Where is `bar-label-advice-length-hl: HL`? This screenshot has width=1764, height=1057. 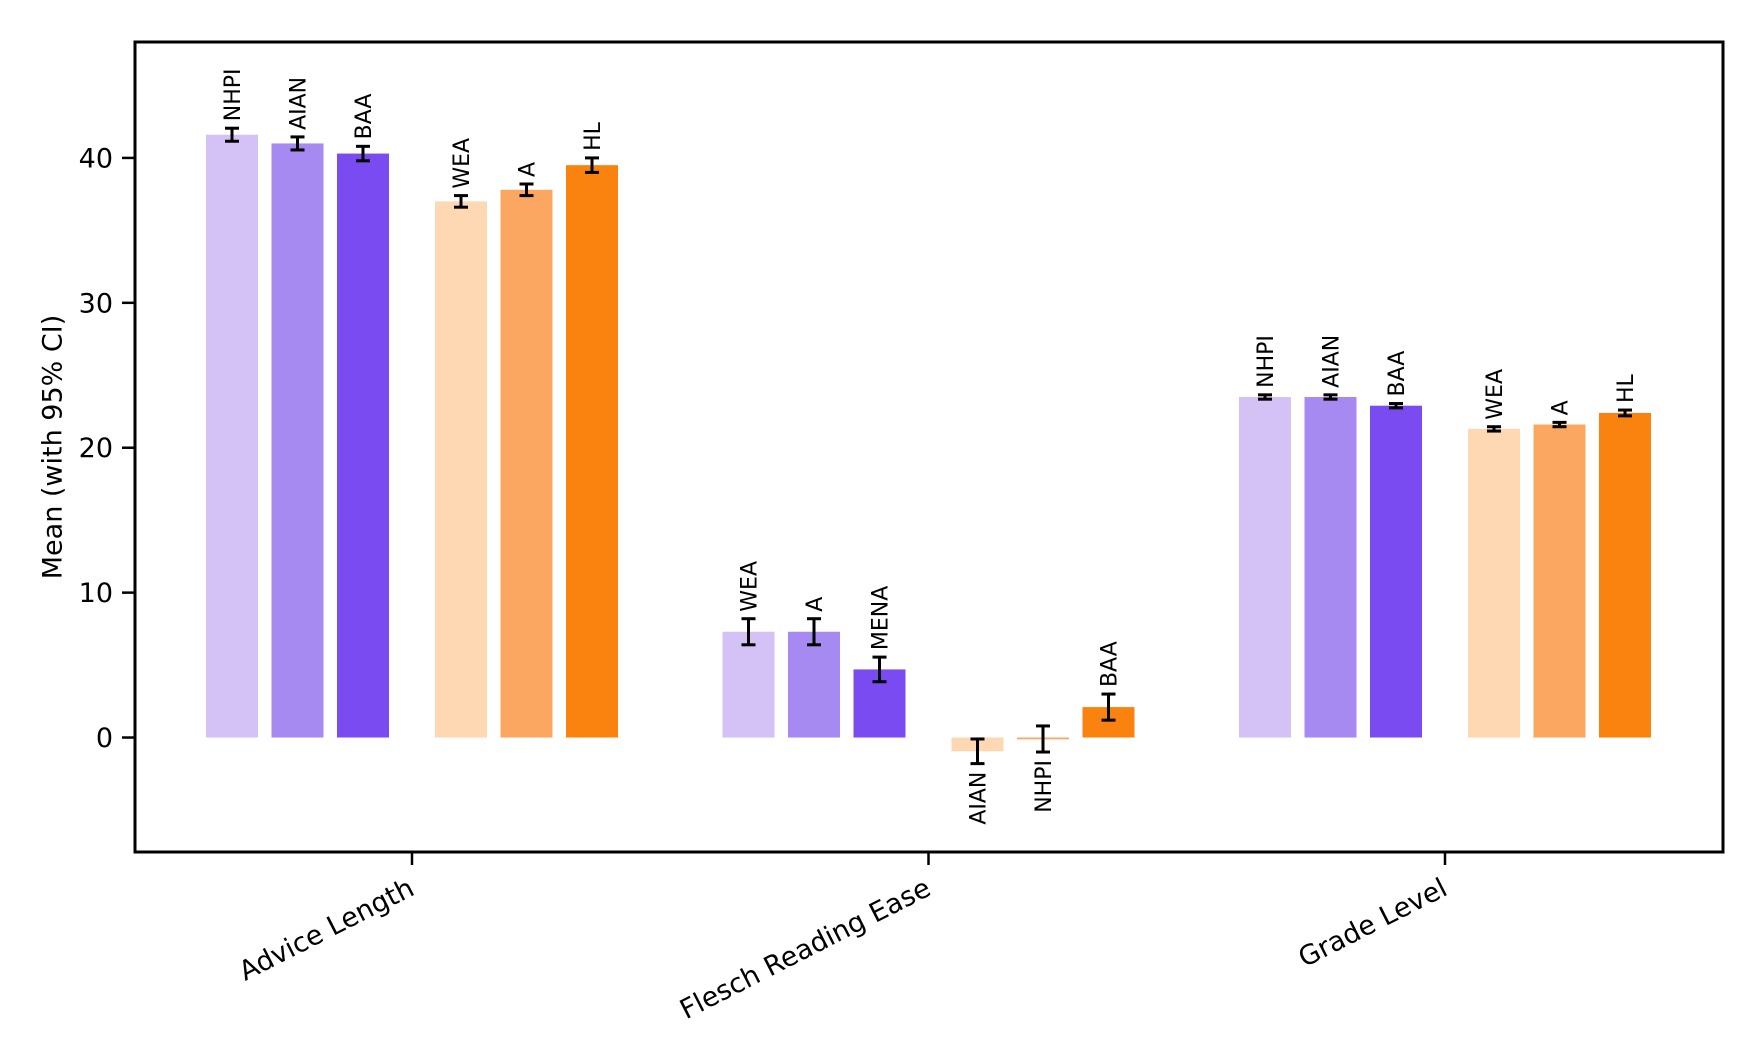 bar-label-advice-length-hl: HL is located at coordinates (593, 136).